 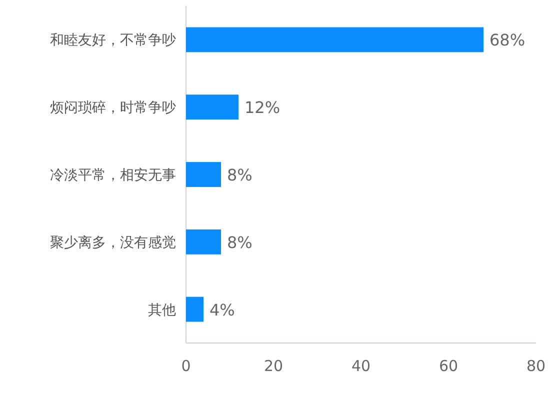 I want to click on data-label: 4%, so click(x=222, y=310).